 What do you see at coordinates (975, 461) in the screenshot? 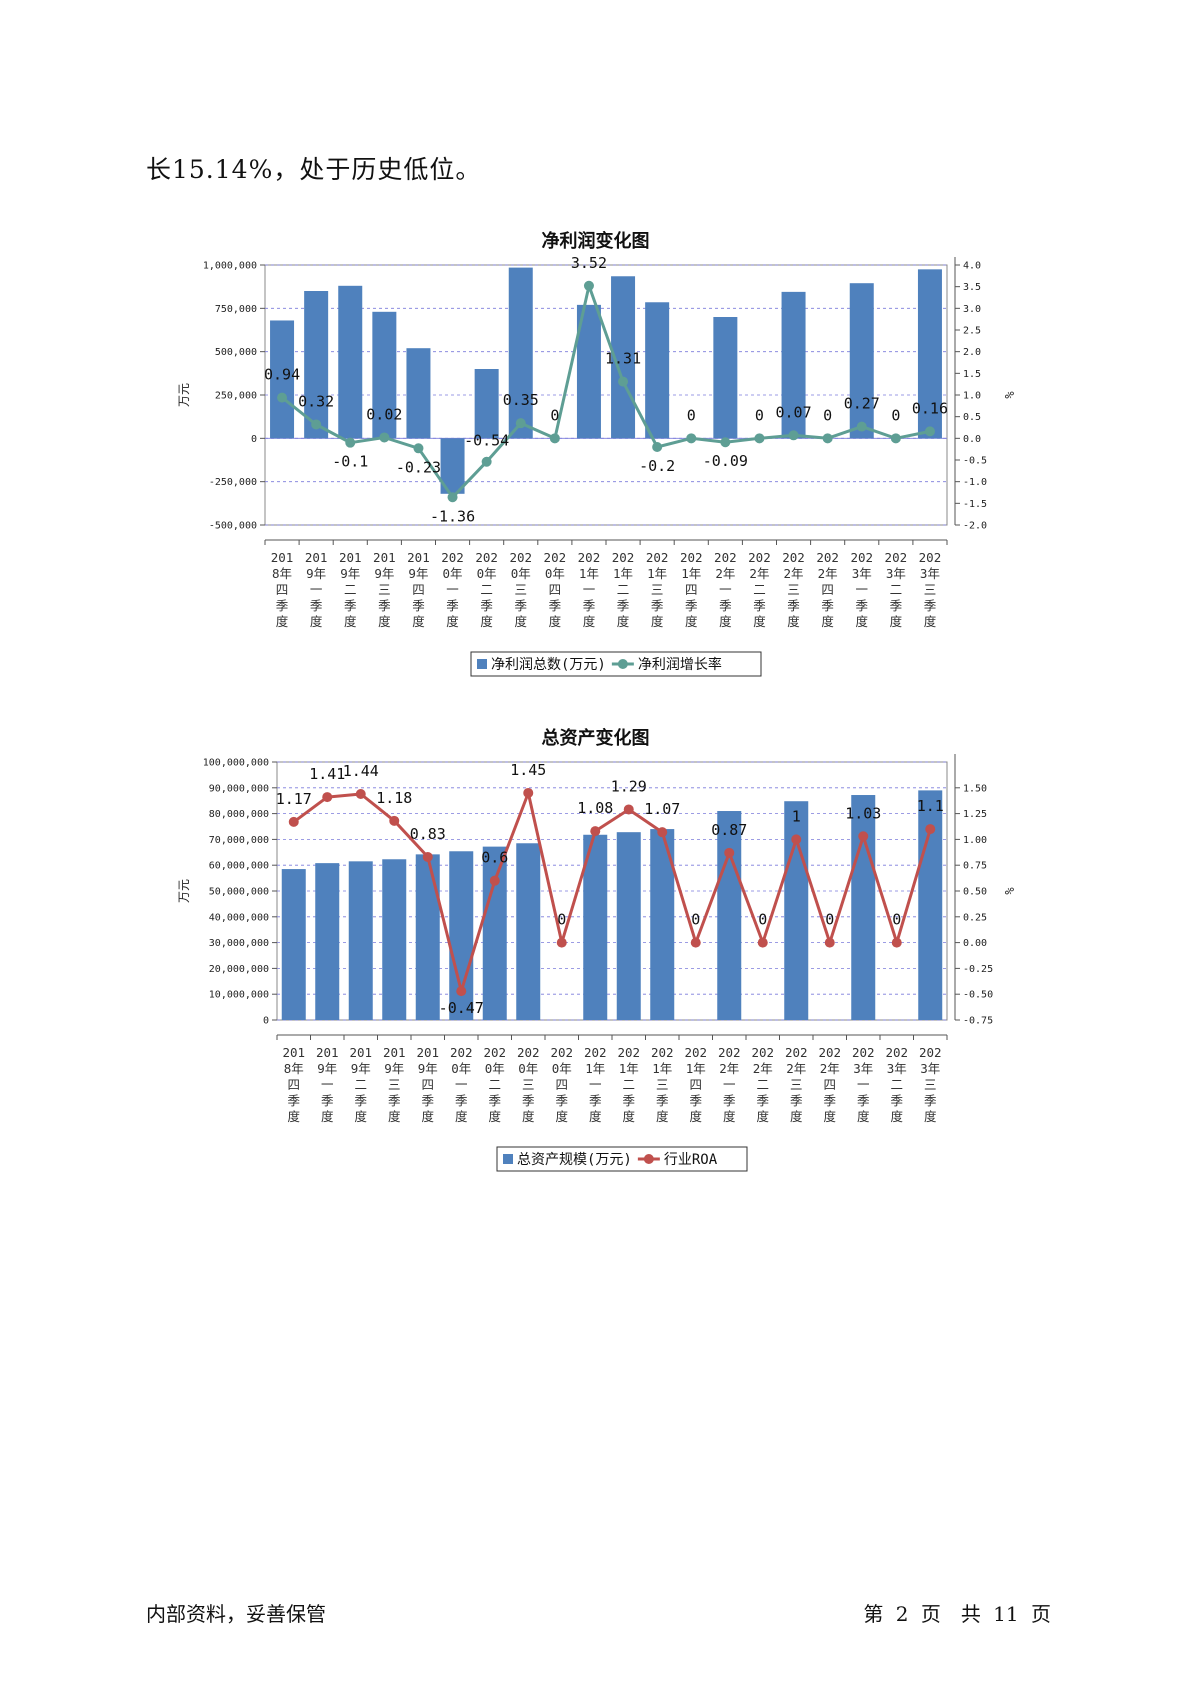
I see `right-axis-tick-label: -0.5` at bounding box center [975, 461].